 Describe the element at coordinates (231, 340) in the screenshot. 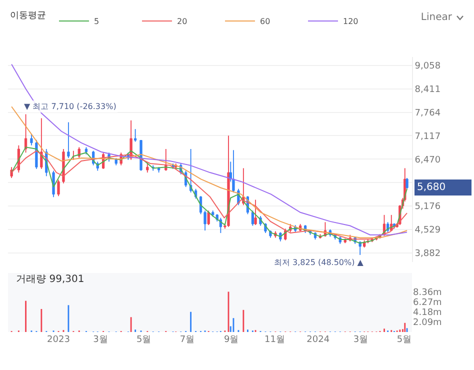

I see `x-tick-label: 9월` at that location.